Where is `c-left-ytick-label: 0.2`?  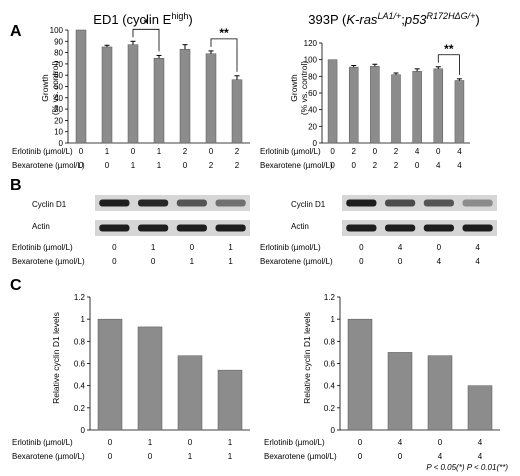 c-left-ytick-label: 0.2 is located at coordinates (80, 408).